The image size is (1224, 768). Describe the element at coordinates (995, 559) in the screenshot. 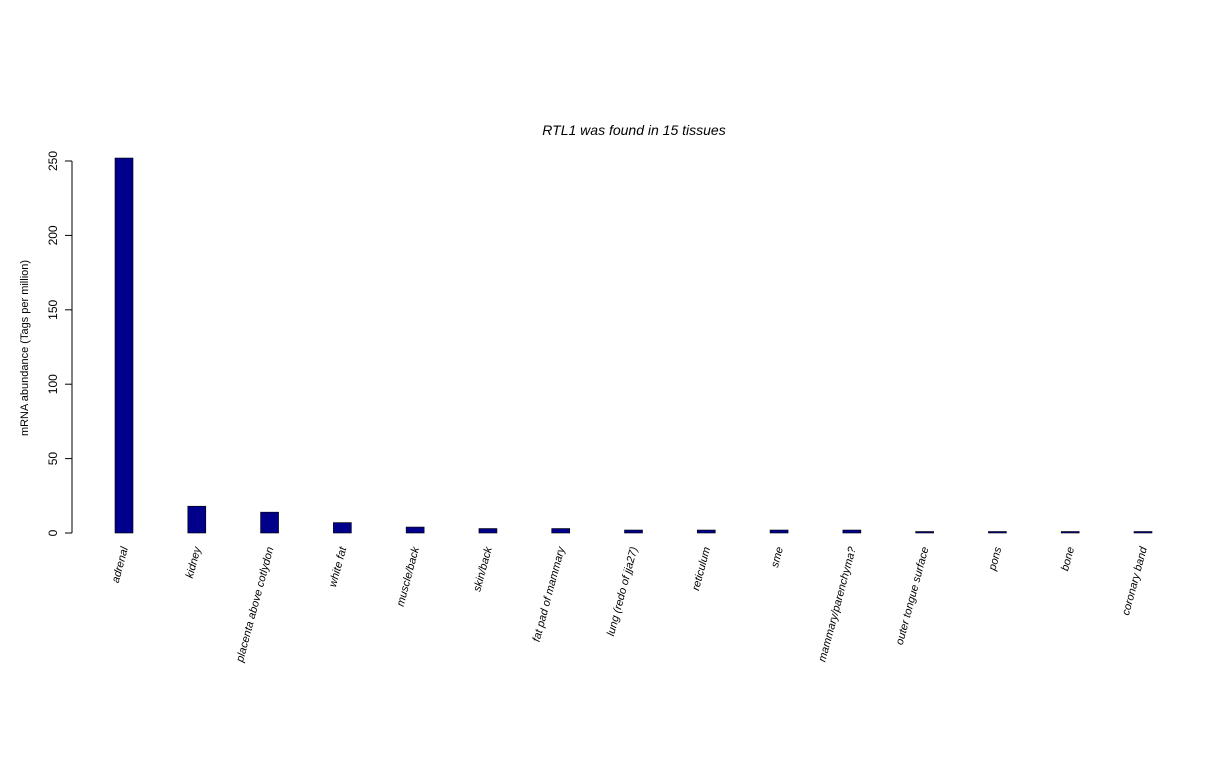

I see `x-tick-label: pons` at that location.